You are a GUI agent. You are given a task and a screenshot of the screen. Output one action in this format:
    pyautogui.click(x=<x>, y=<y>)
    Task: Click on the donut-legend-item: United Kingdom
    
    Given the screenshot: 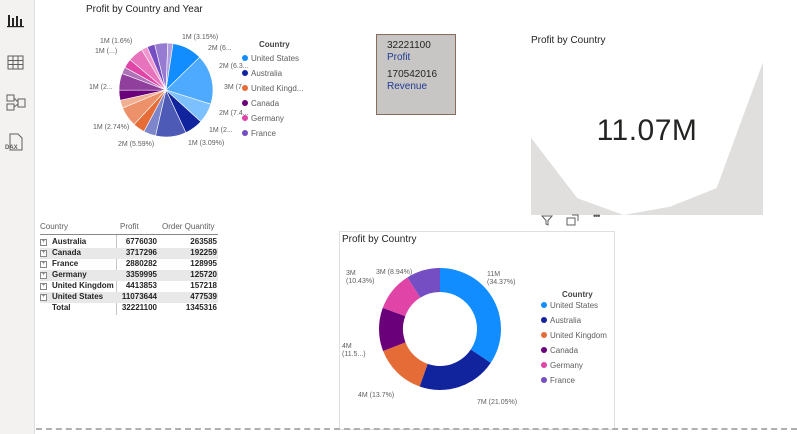 What is the action you would take?
    pyautogui.click(x=574, y=335)
    